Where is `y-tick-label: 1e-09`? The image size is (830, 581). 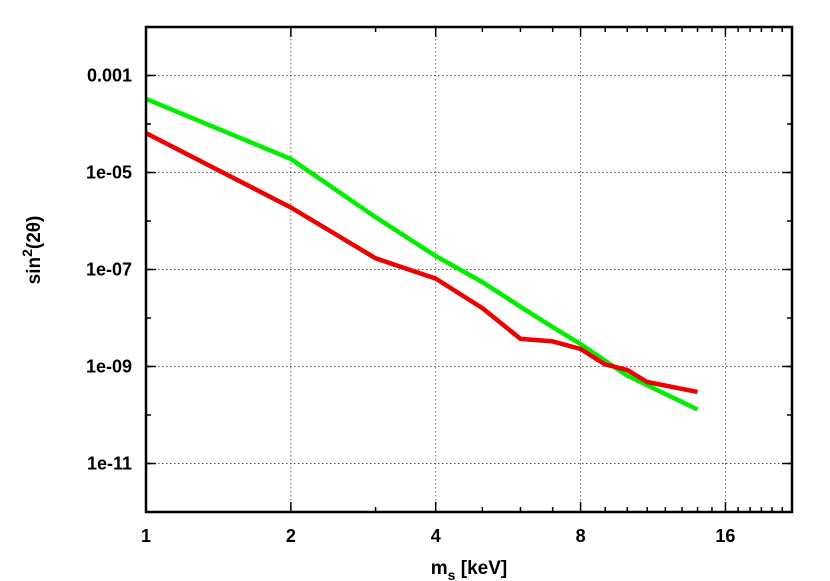 y-tick-label: 1e-09 is located at coordinates (109, 367).